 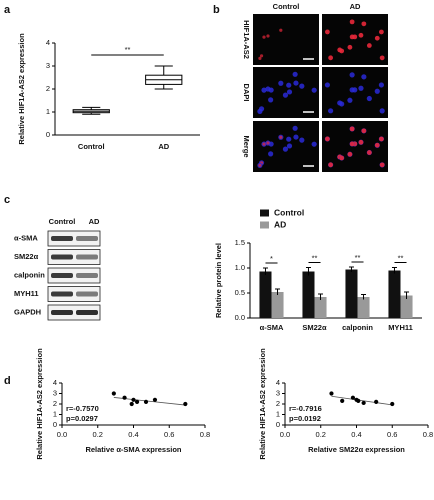 What do you see at coordinates (400, 327) in the screenshot?
I see `x-tick-label: MYH11` at bounding box center [400, 327].